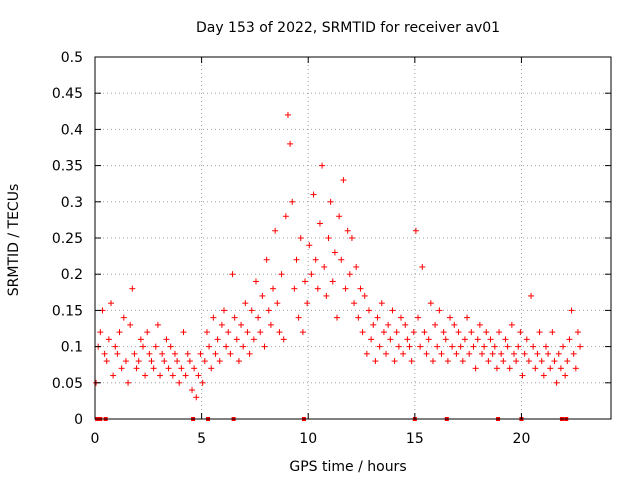 Image resolution: width=640 pixels, height=480 pixels. Describe the element at coordinates (72, 130) in the screenshot. I see `y-tick-label: 0.4` at that location.